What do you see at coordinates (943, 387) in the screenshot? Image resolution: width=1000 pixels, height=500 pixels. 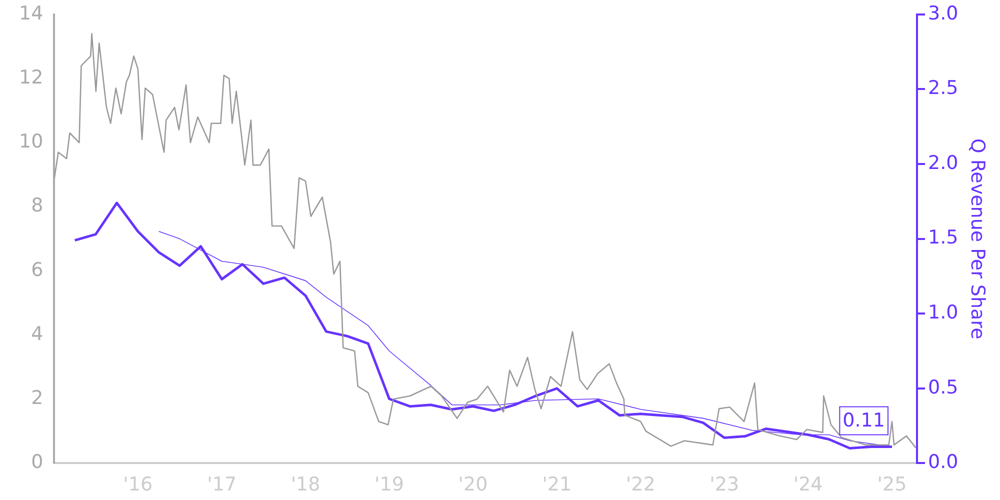 I see `y2-tick-label: 0.5` at bounding box center [943, 387].